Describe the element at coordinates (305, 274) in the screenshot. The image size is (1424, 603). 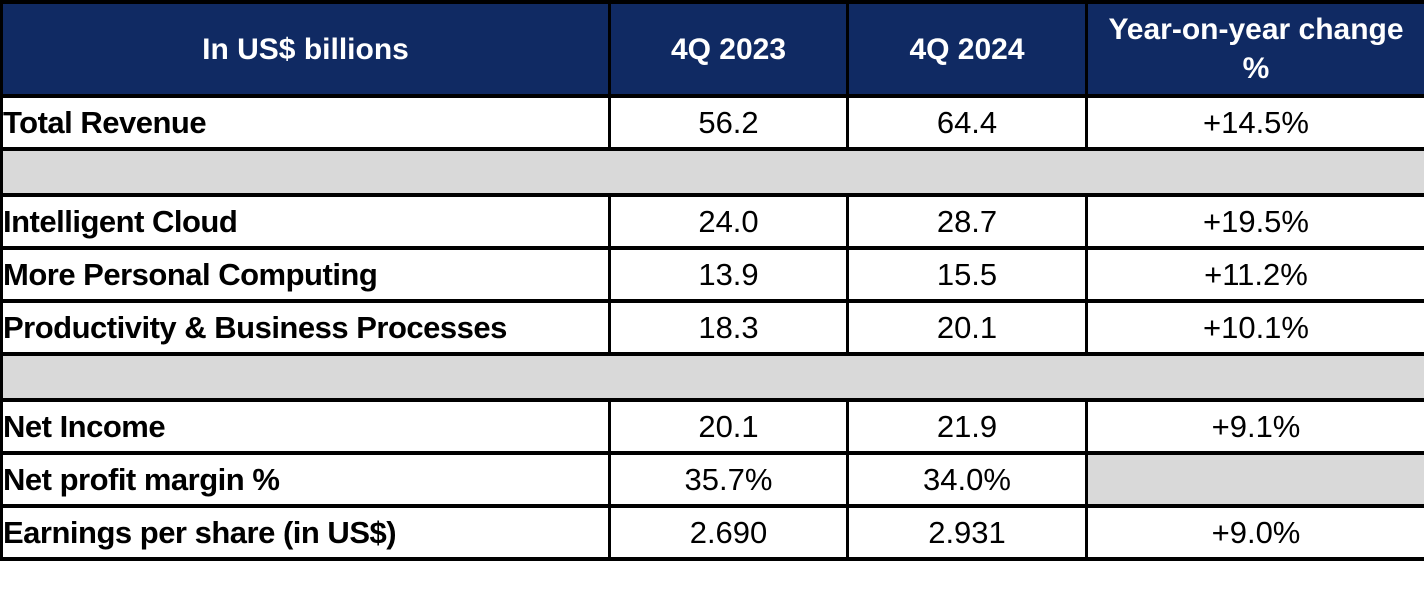
I see `row-label: More Personal Computing` at that location.